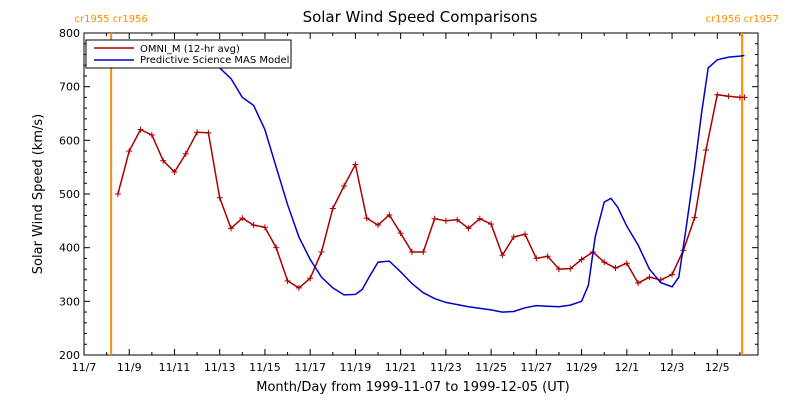  What do you see at coordinates (265, 367) in the screenshot?
I see `x-tick-label: 11/15` at bounding box center [265, 367].